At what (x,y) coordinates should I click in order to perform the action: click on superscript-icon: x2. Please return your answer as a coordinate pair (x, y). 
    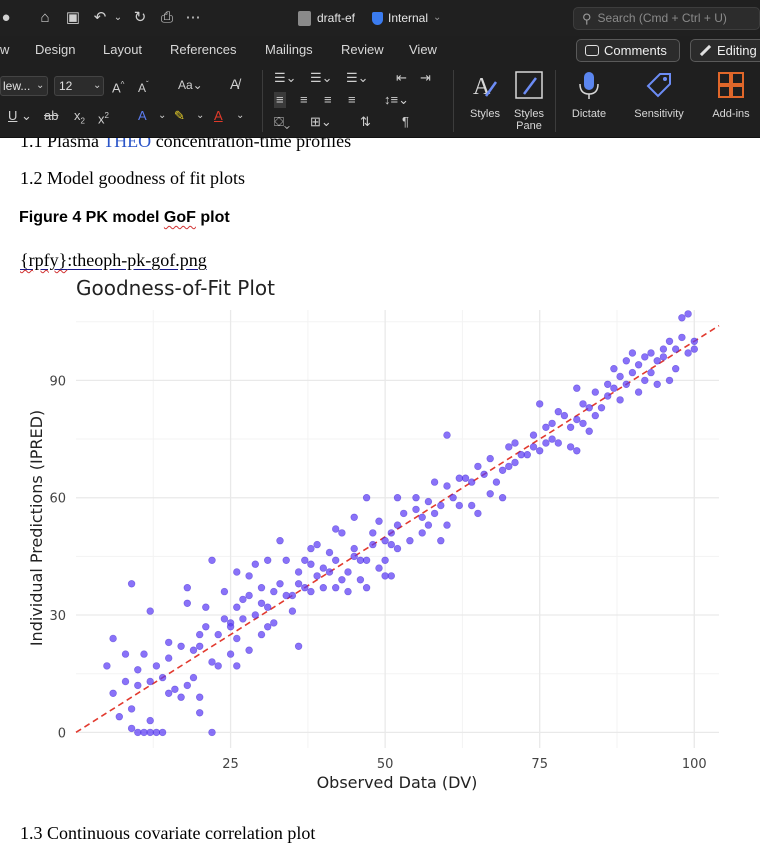
    Looking at the image, I should click on (103, 119).